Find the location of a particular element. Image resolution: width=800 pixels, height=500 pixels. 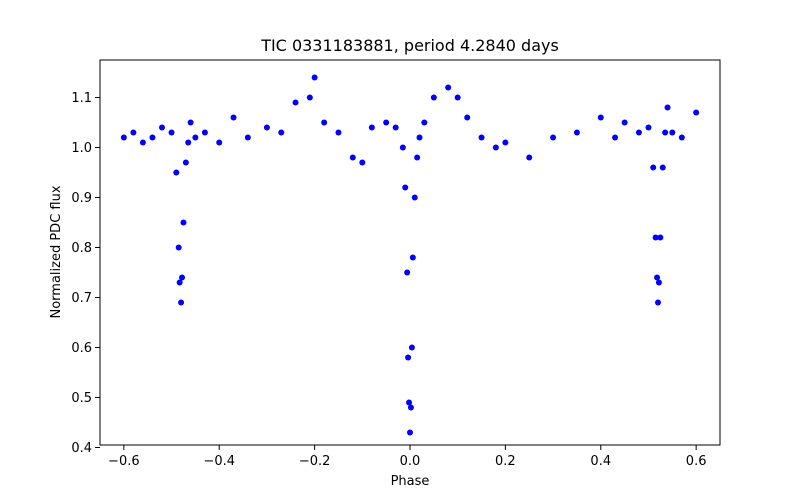

chart-title: TIC 0331183881, period 4.2840 days is located at coordinates (409, 45).